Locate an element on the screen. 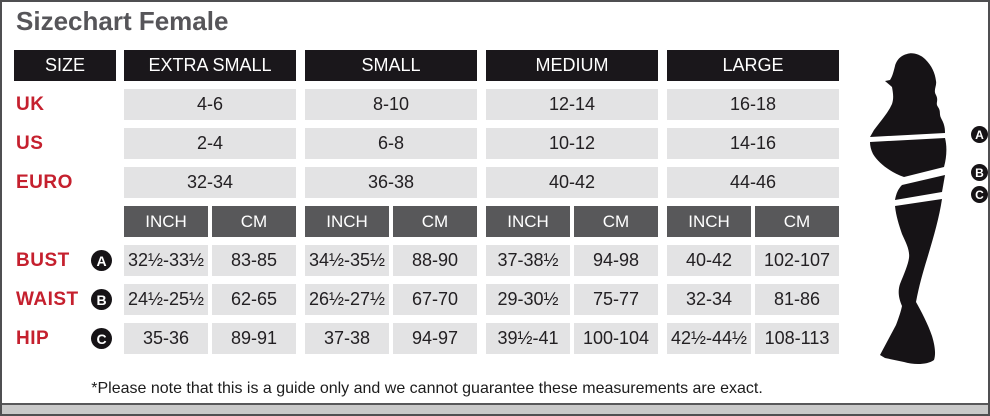 The image size is (990, 416). table-row-us: US 2-4 6-8 10-12 14-16 is located at coordinates (426, 143).